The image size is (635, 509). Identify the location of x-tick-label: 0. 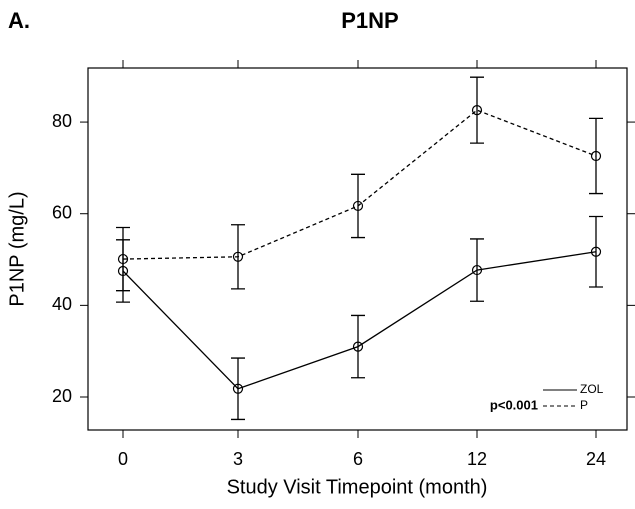
(123, 459).